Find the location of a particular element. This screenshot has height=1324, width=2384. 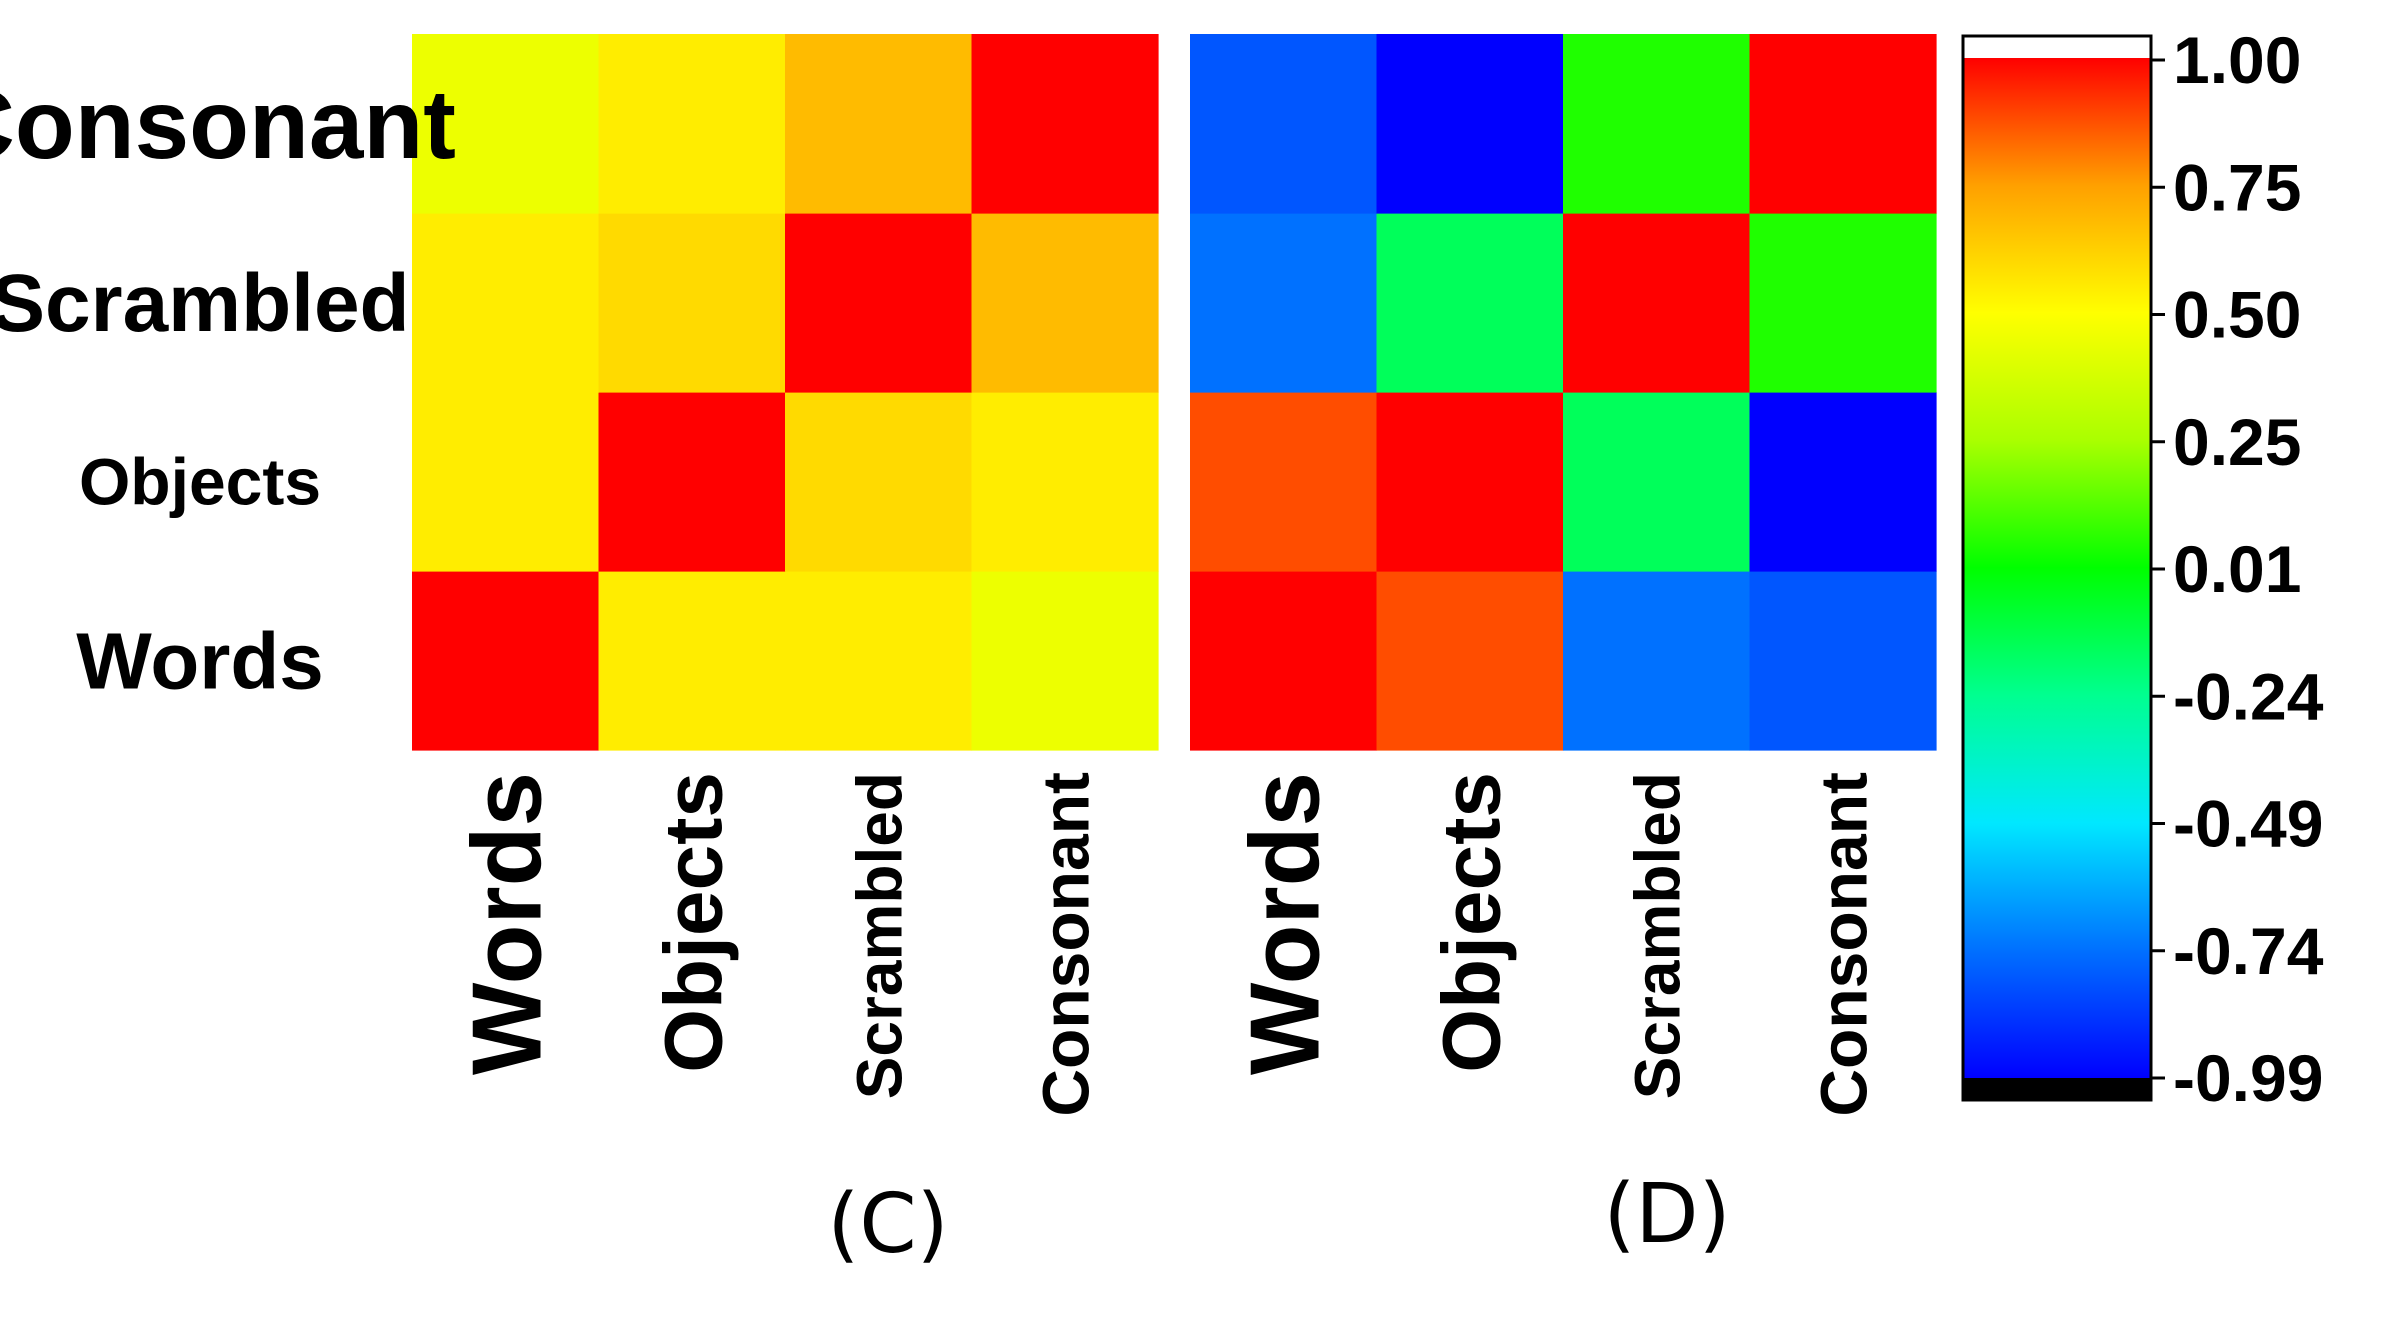

colorbar-tick-label-3: 0.25 is located at coordinates (2237, 442).